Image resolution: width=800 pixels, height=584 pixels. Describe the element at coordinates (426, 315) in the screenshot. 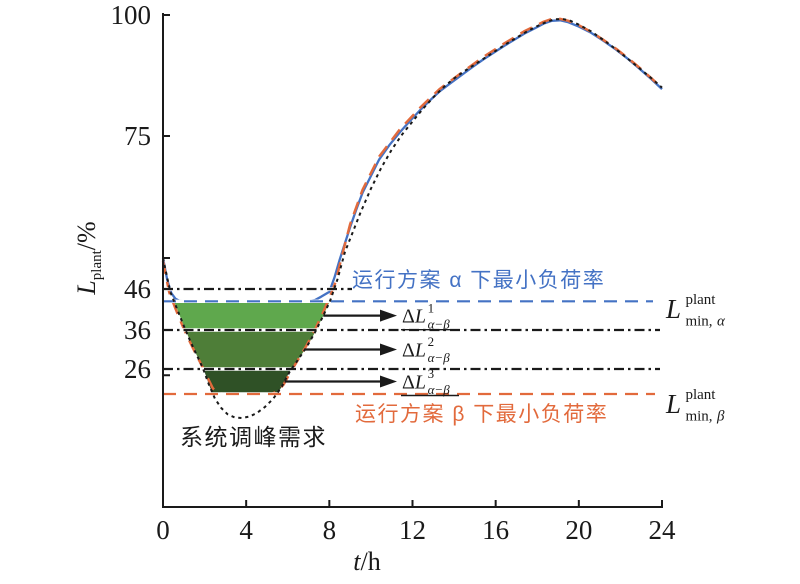

I see `delta-label-1: ΔL 1 α−β` at that location.